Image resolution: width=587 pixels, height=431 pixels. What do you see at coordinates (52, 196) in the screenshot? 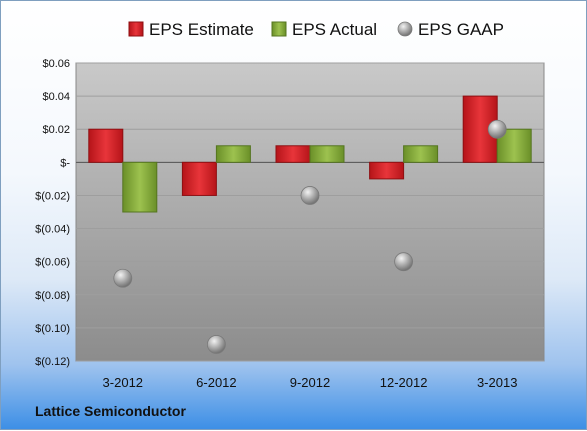
I see `y-tick-label: $(0.02)` at bounding box center [52, 196].